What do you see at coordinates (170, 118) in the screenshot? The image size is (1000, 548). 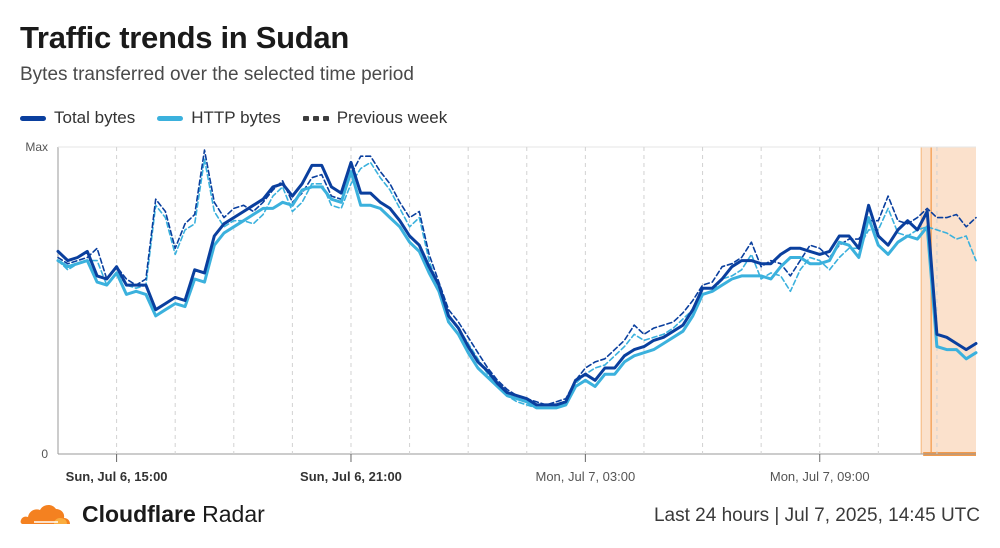 I see `legend-swatch-http-bytes` at bounding box center [170, 118].